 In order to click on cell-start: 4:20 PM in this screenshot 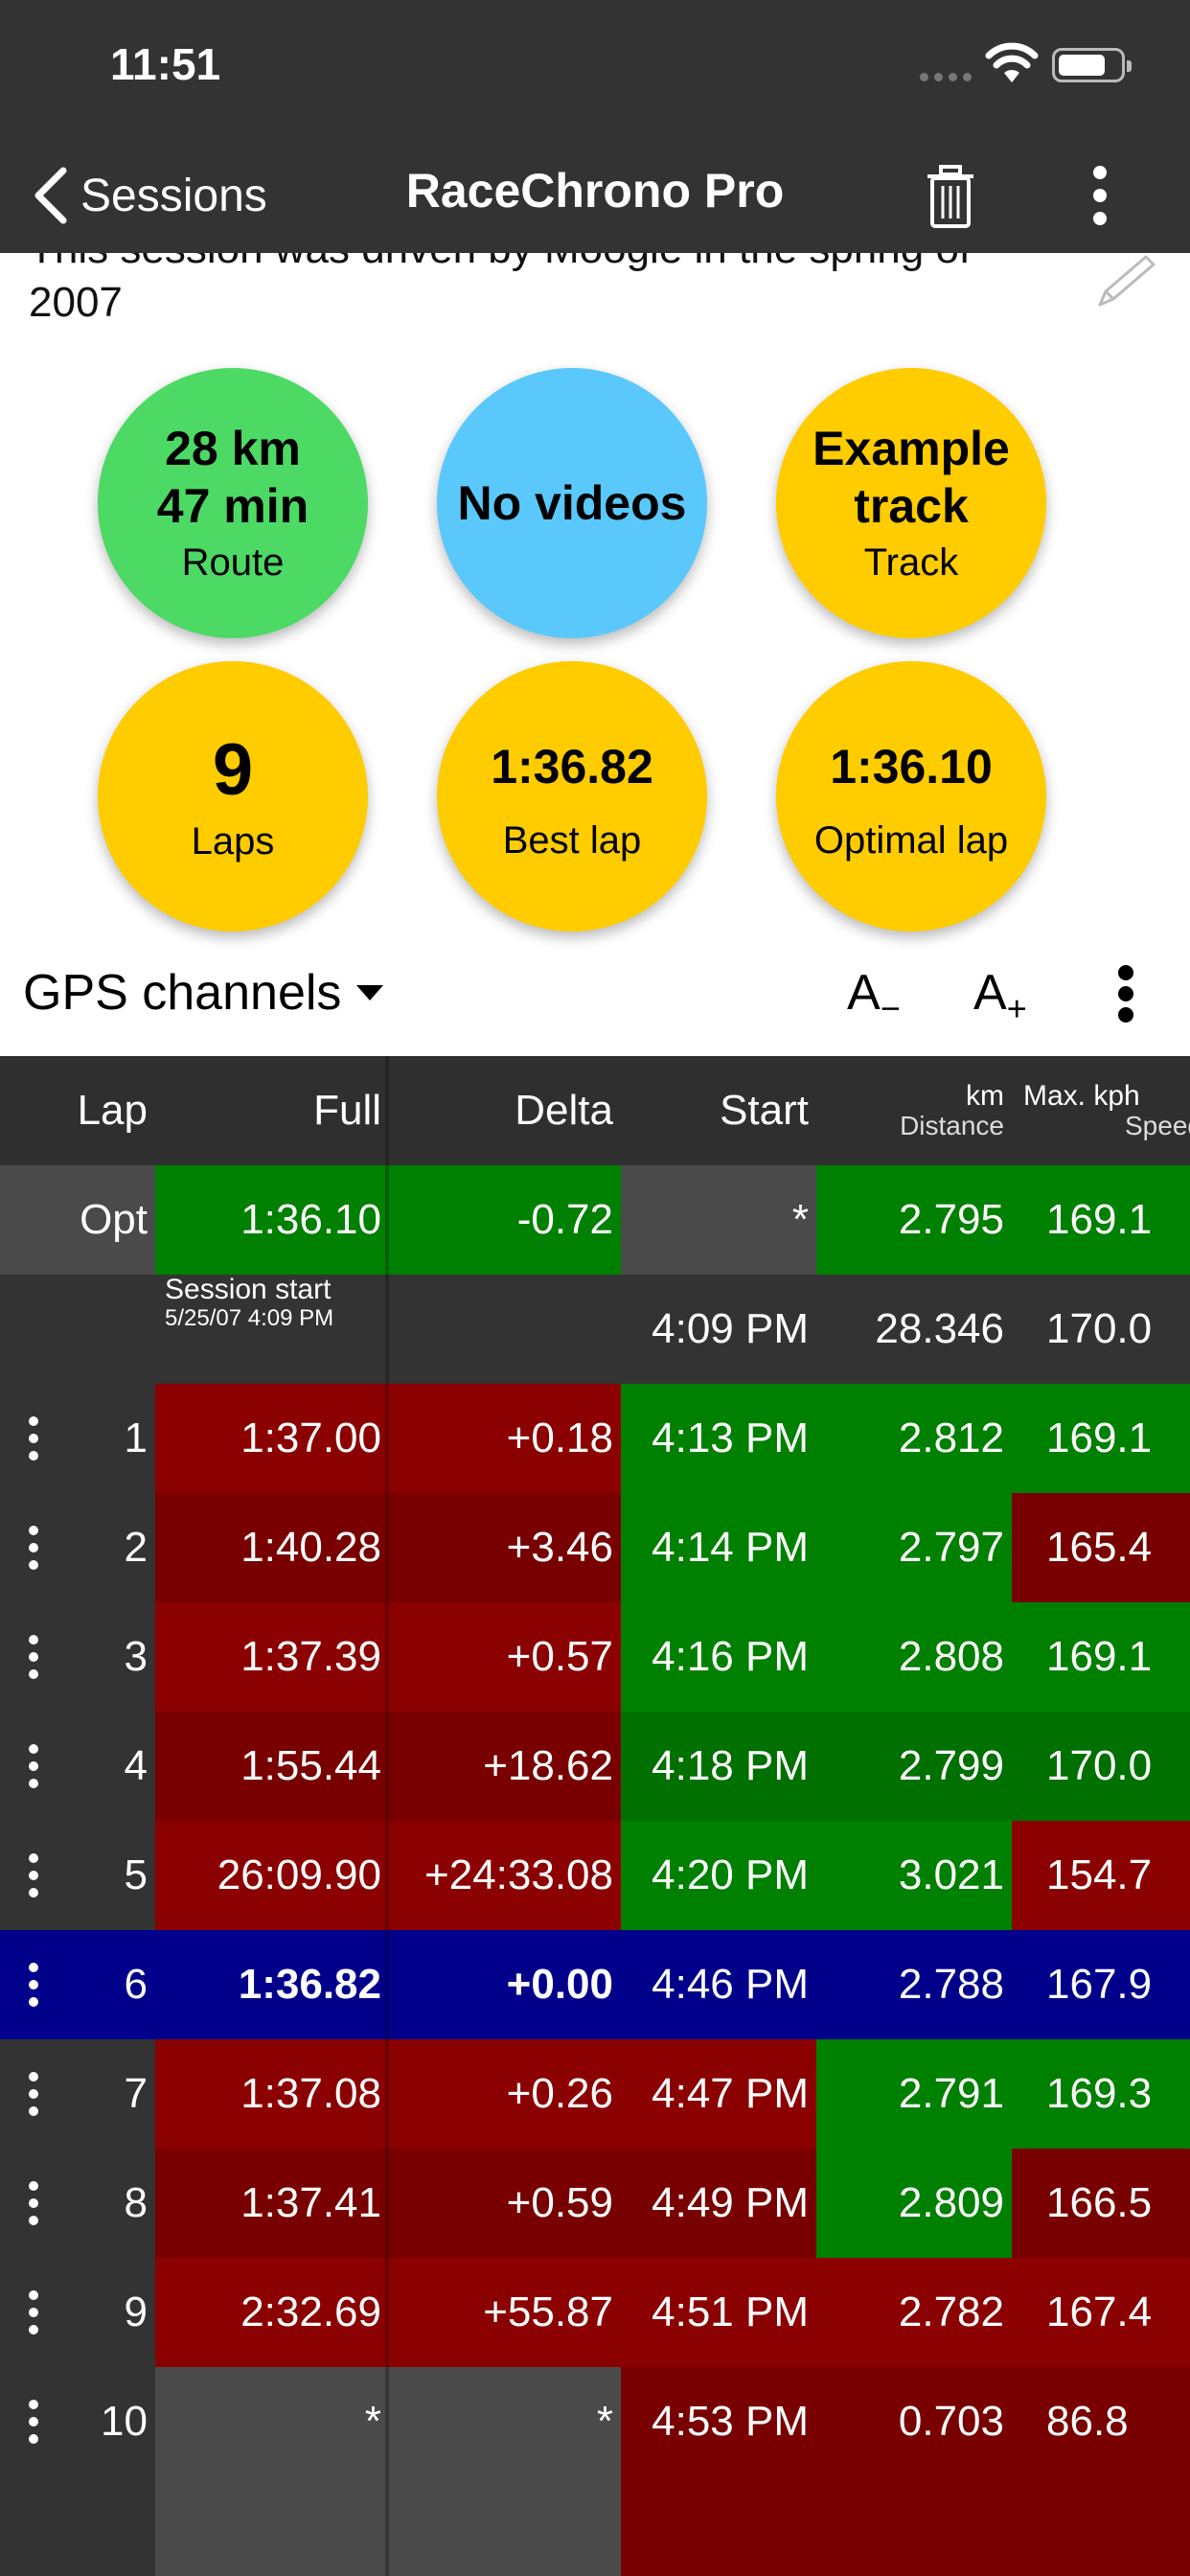, I will do `click(718, 1875)`.